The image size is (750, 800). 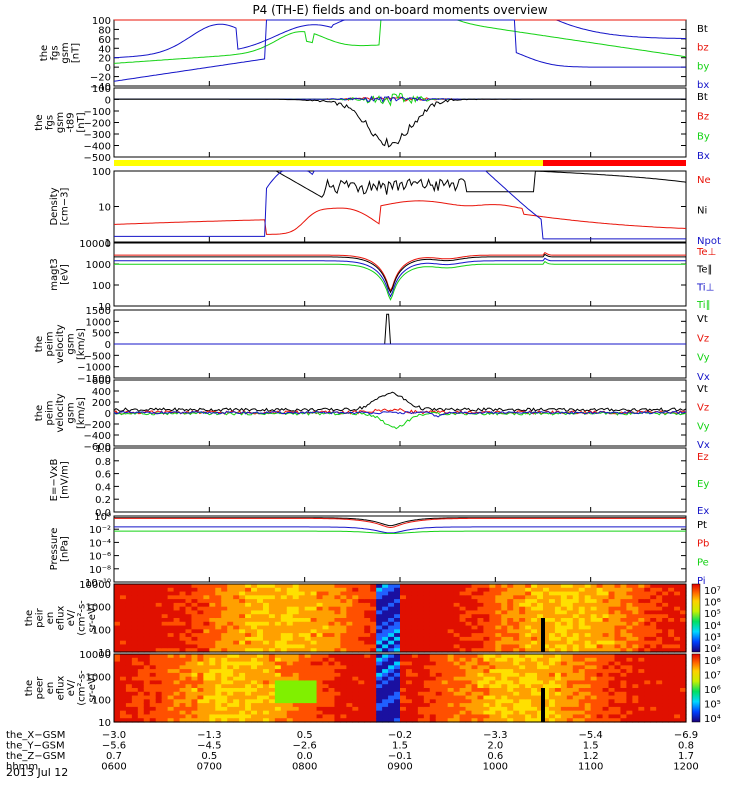 I want to click on legend-Ti∥: Ti∥, so click(x=703, y=305).